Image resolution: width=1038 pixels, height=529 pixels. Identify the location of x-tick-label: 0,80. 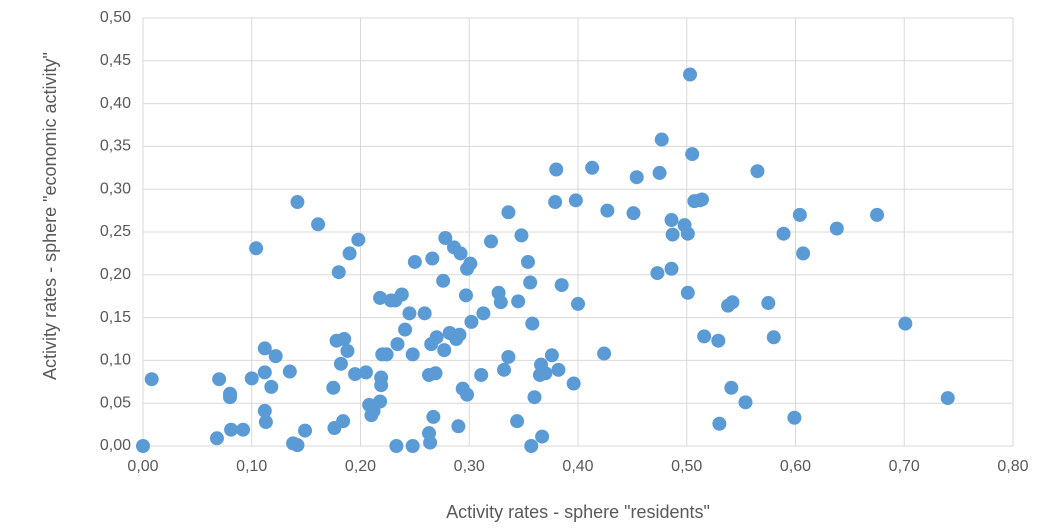
(1012, 466).